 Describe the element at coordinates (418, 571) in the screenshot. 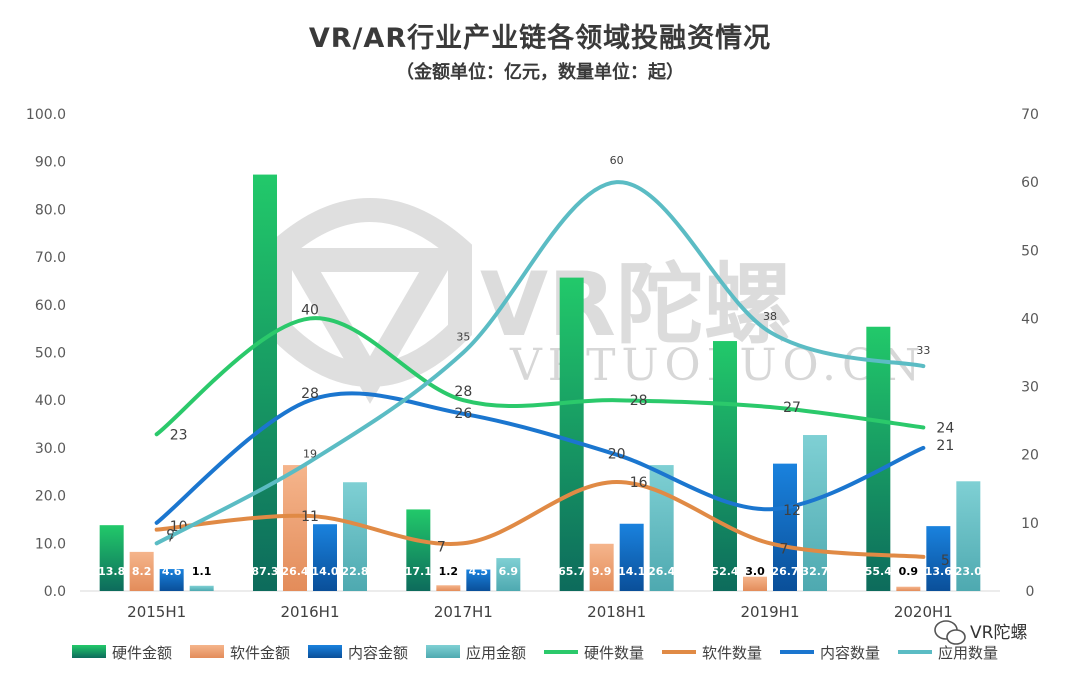

I see `bar-label: 17.1` at that location.